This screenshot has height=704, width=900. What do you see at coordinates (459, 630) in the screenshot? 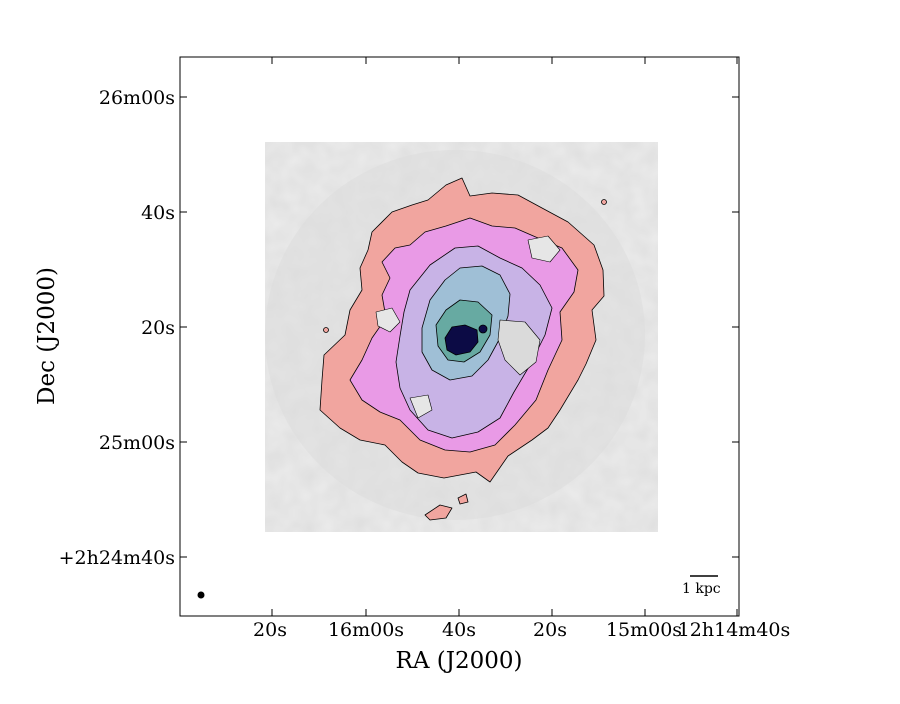
I see `x-tick-label: 40s` at bounding box center [459, 630].